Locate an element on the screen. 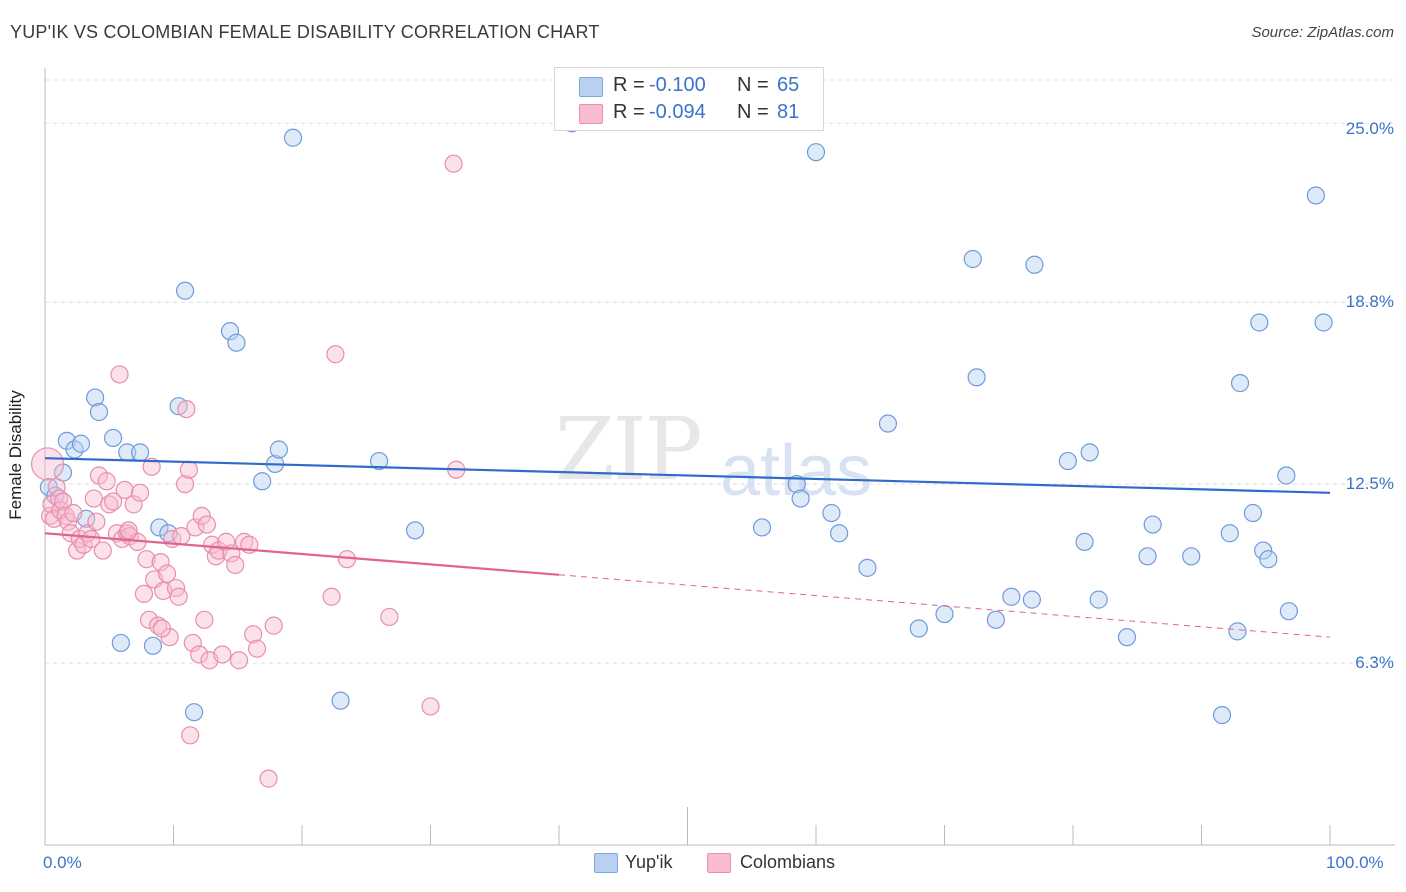 Image resolution: width=1406 pixels, height=892 pixels. colombians-trend-line is located at coordinates (302, 554).